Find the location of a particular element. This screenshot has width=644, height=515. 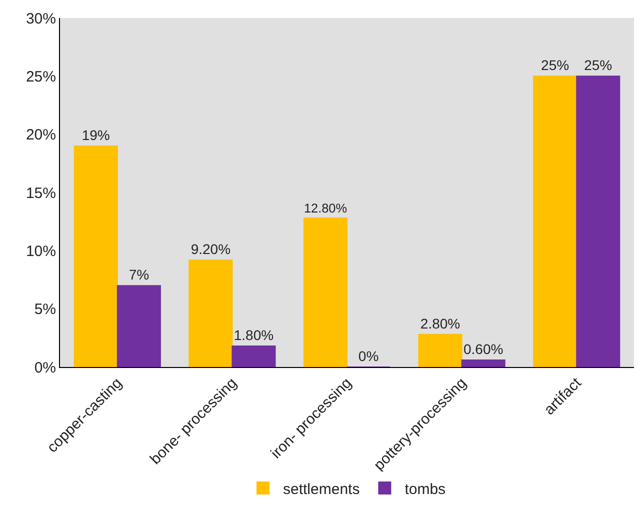

data-label: 7% is located at coordinates (139, 274).